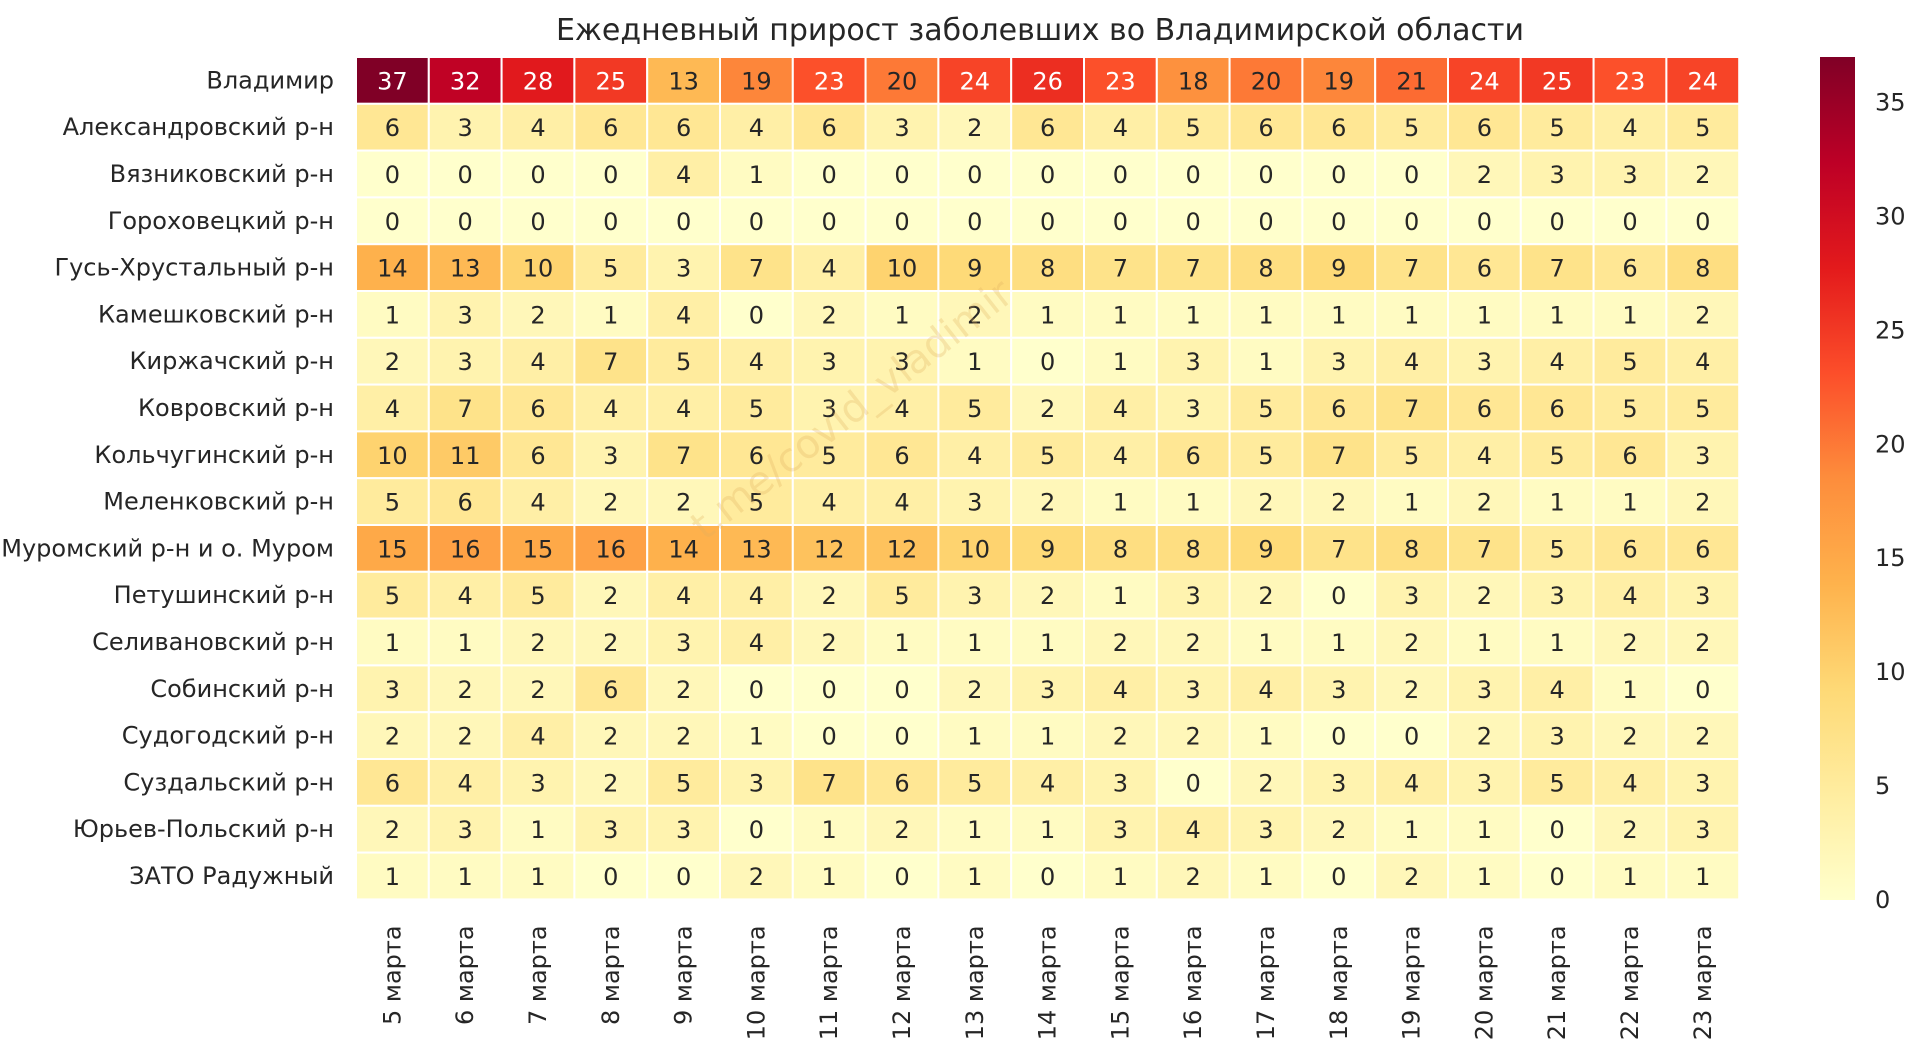  Describe the element at coordinates (194, 268) in the screenshot. I see `row-label: Гусь-Хрустальный р-н` at that location.